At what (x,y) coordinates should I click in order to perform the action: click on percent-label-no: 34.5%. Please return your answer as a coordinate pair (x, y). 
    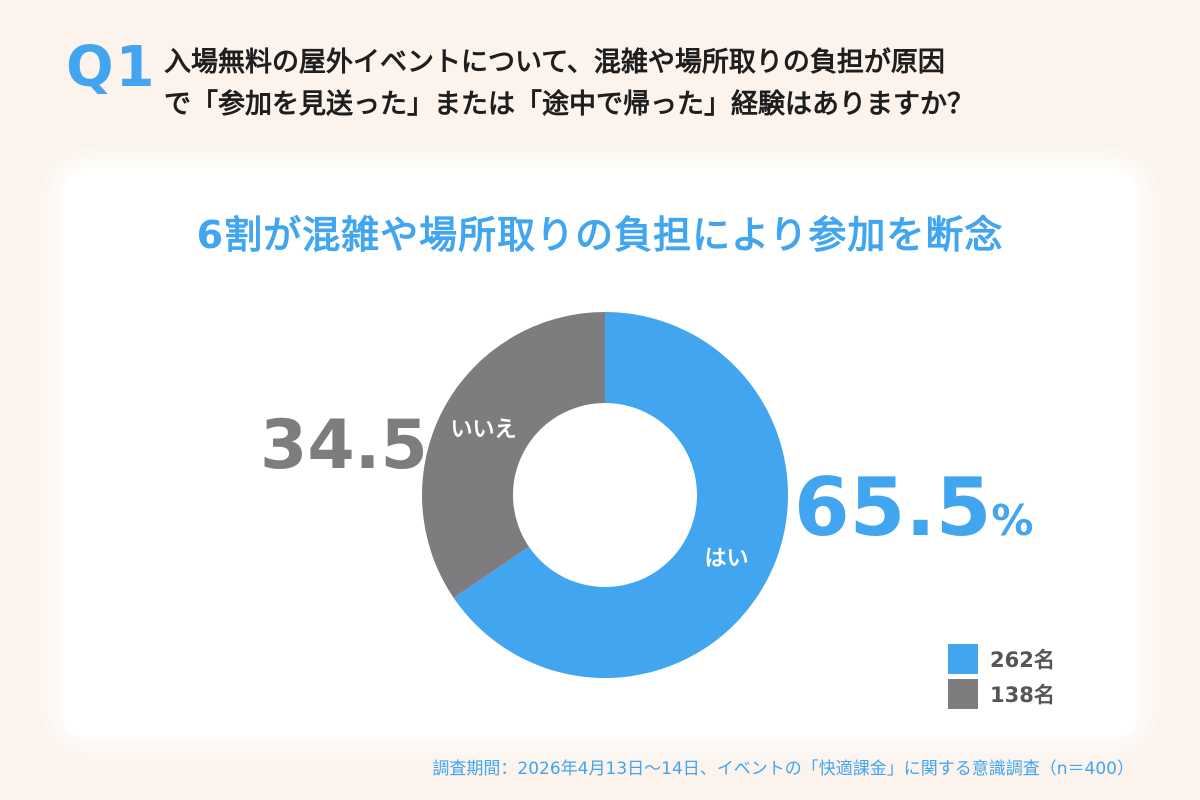
    Looking at the image, I should click on (361, 446).